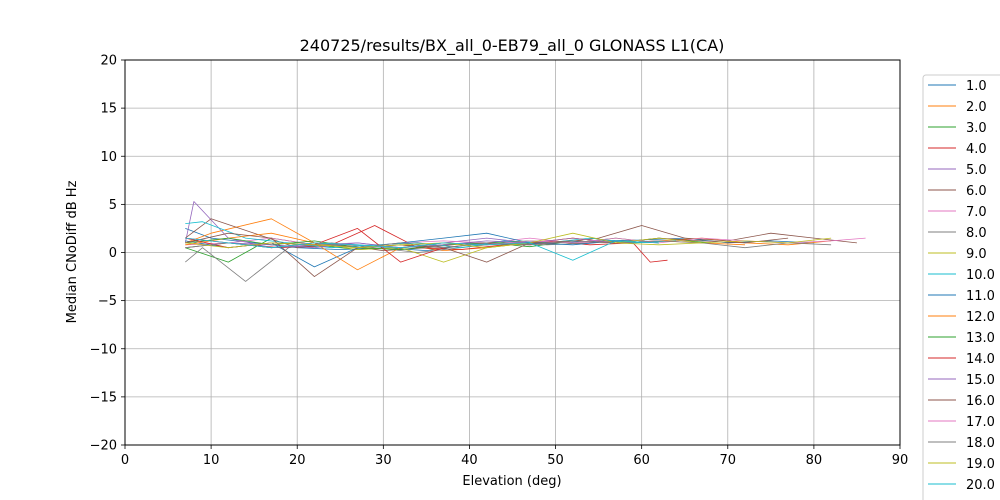 The image size is (1000, 500). I want to click on x-tick-label: 40, so click(469, 460).